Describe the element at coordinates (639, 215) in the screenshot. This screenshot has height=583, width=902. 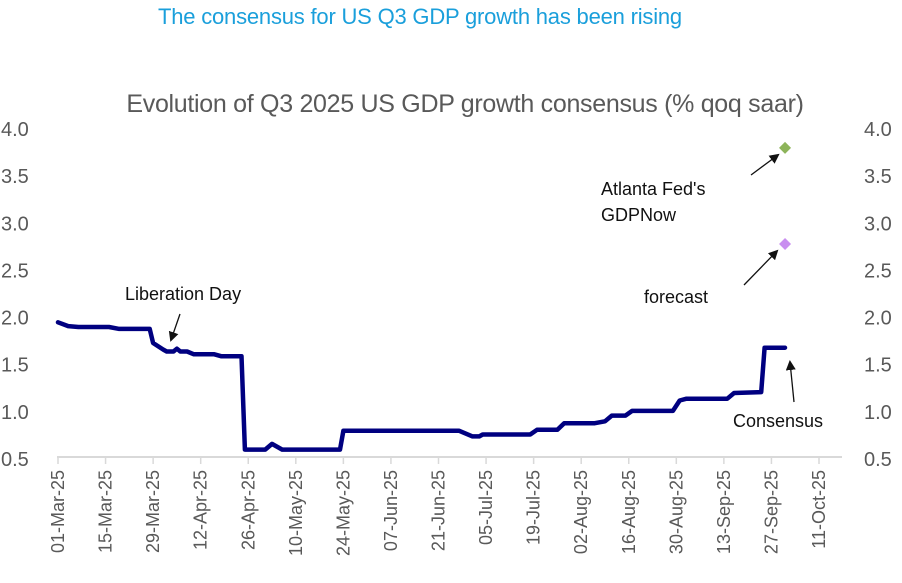
I see `annotation-gdpnow-line2: GDPNow` at that location.